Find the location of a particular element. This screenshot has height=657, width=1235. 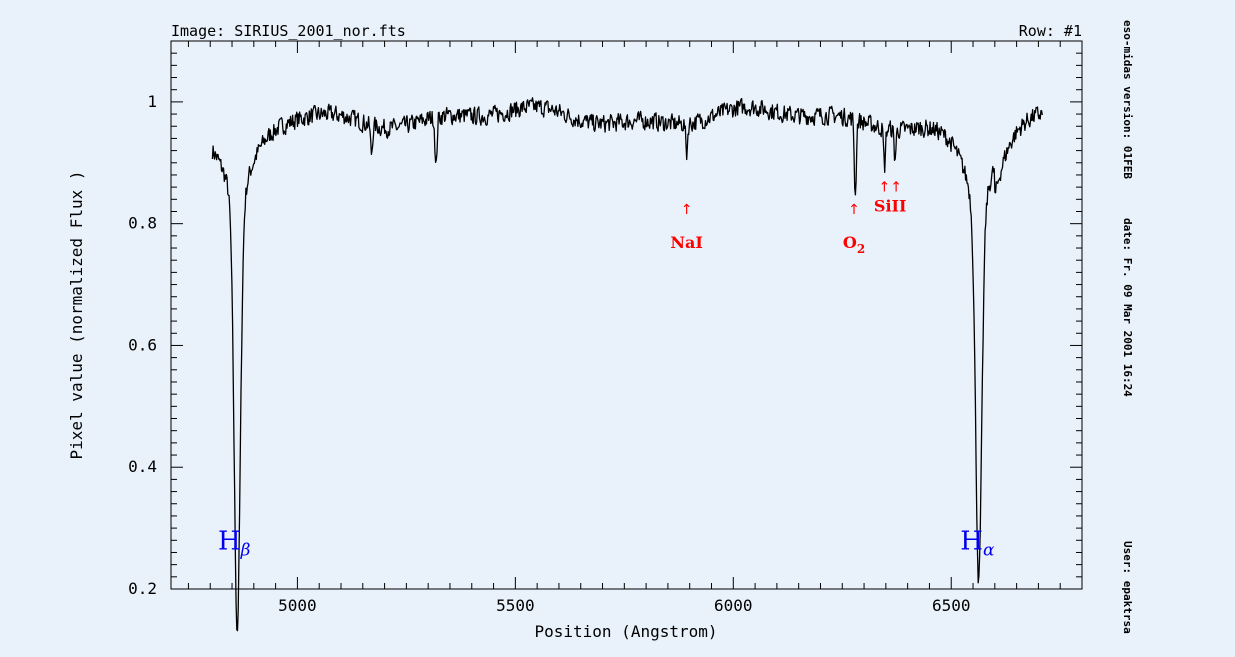

y-tick-label: 0.2 is located at coordinates (142, 588).